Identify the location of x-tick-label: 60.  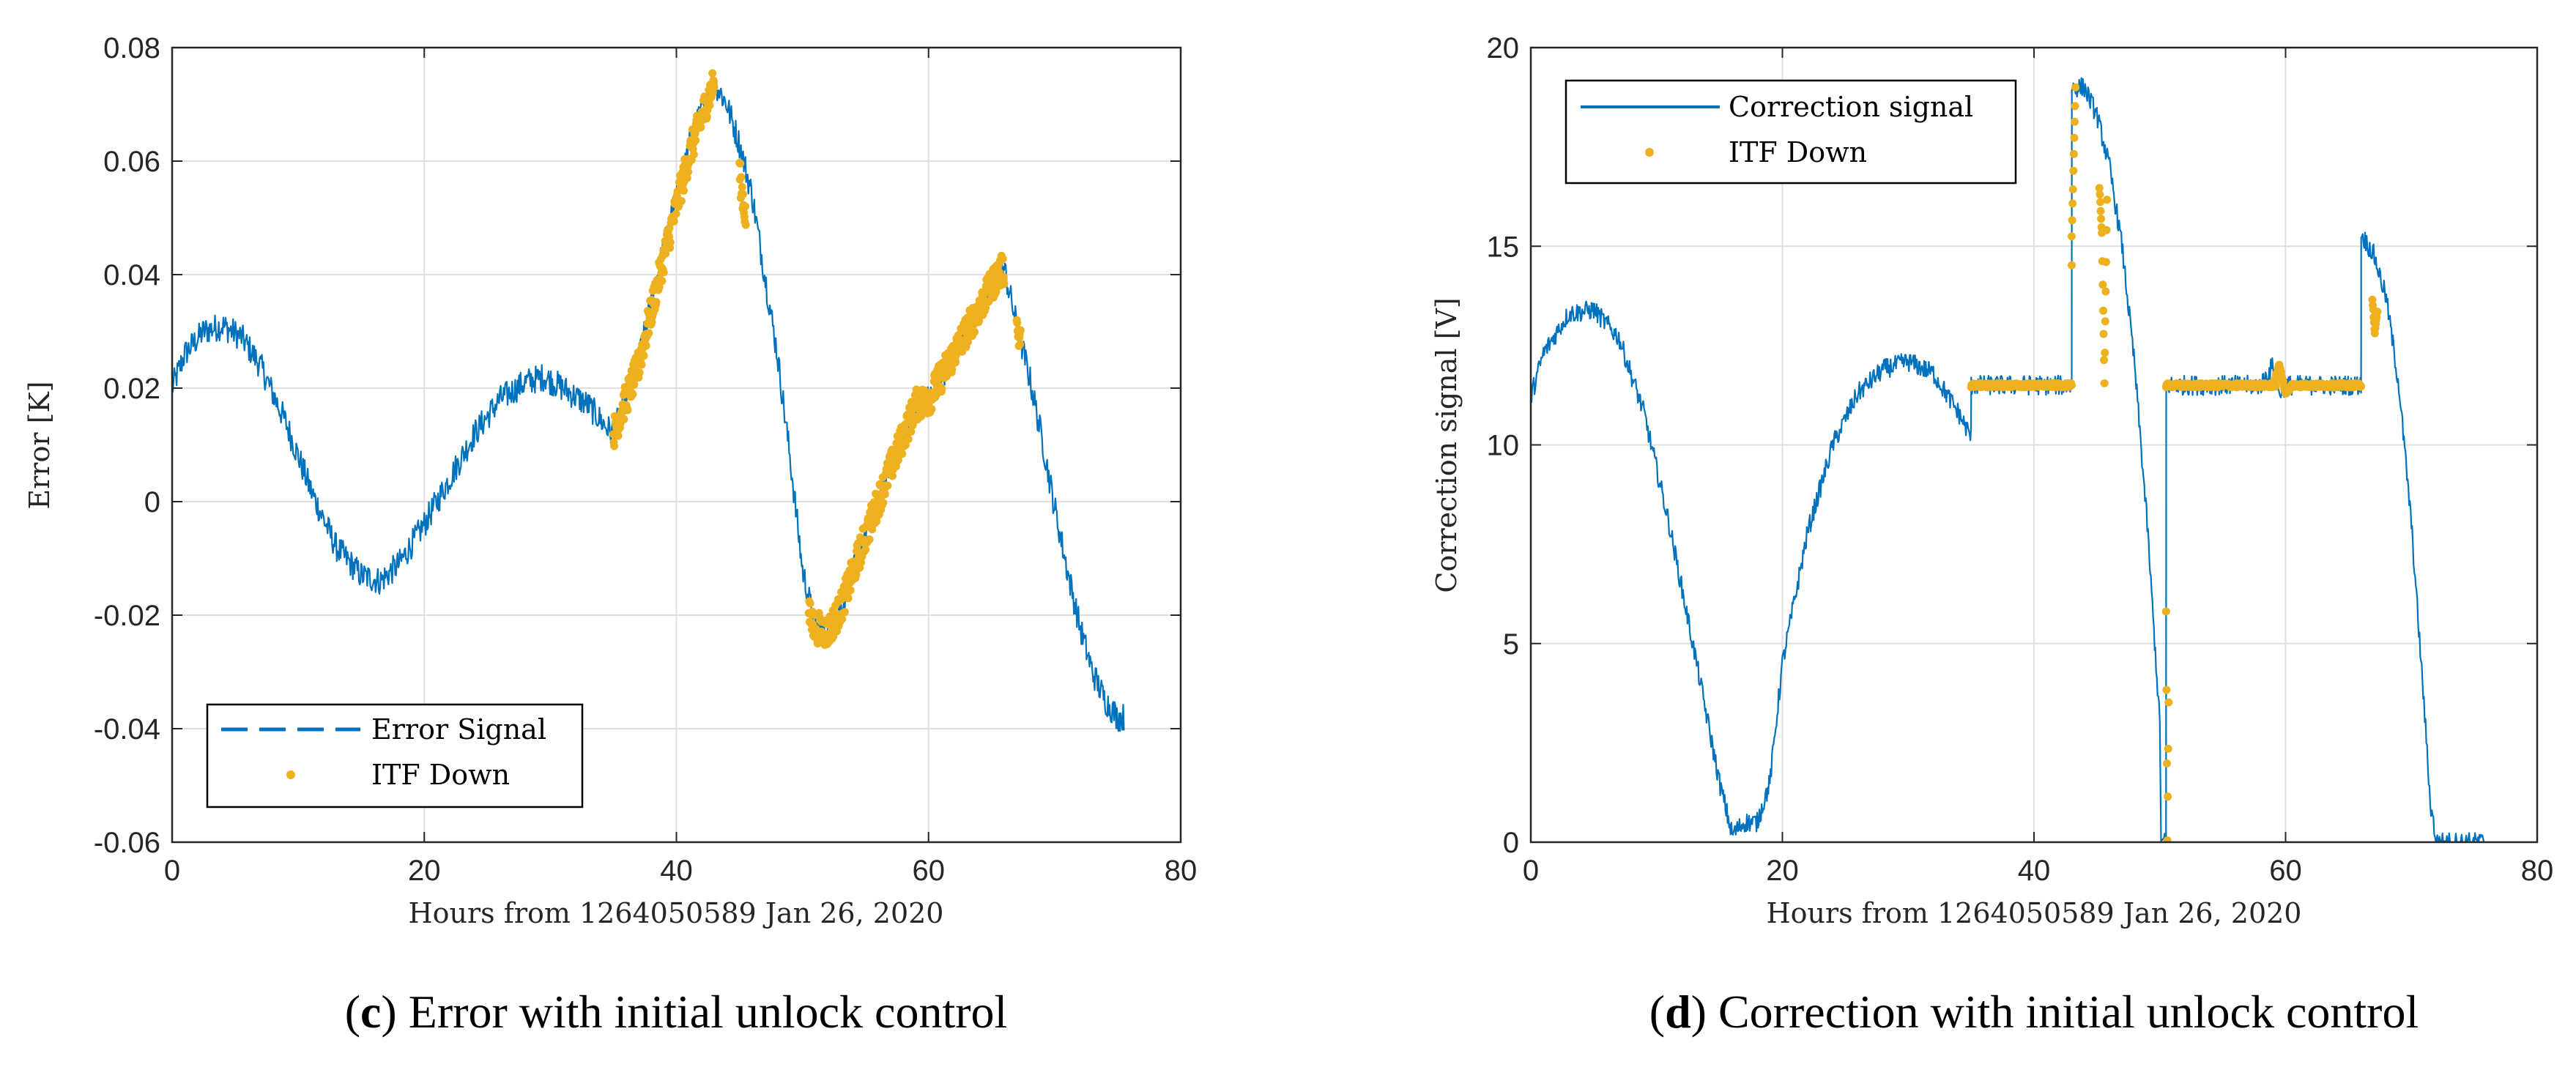
(929, 871).